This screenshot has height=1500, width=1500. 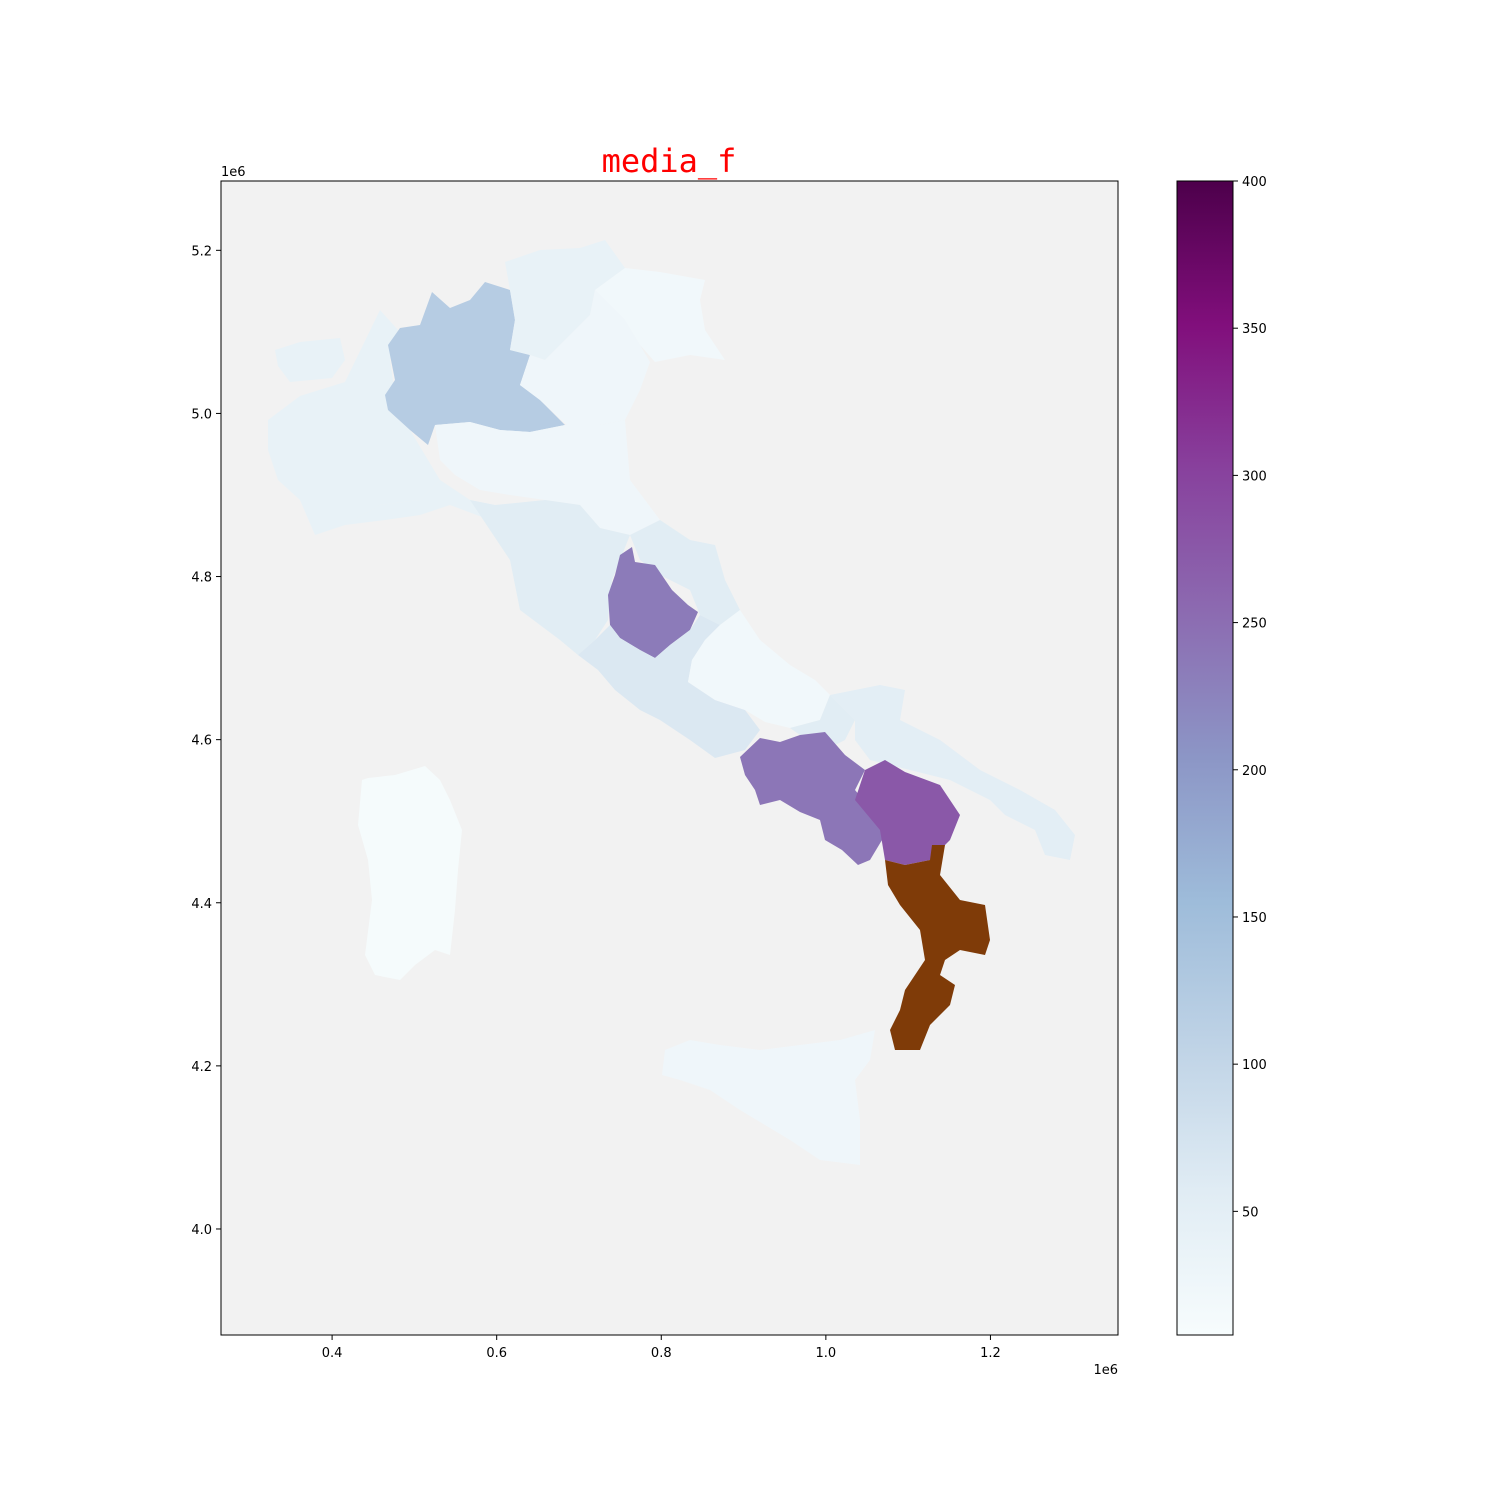 I want to click on region-lazio, so click(x=669, y=686).